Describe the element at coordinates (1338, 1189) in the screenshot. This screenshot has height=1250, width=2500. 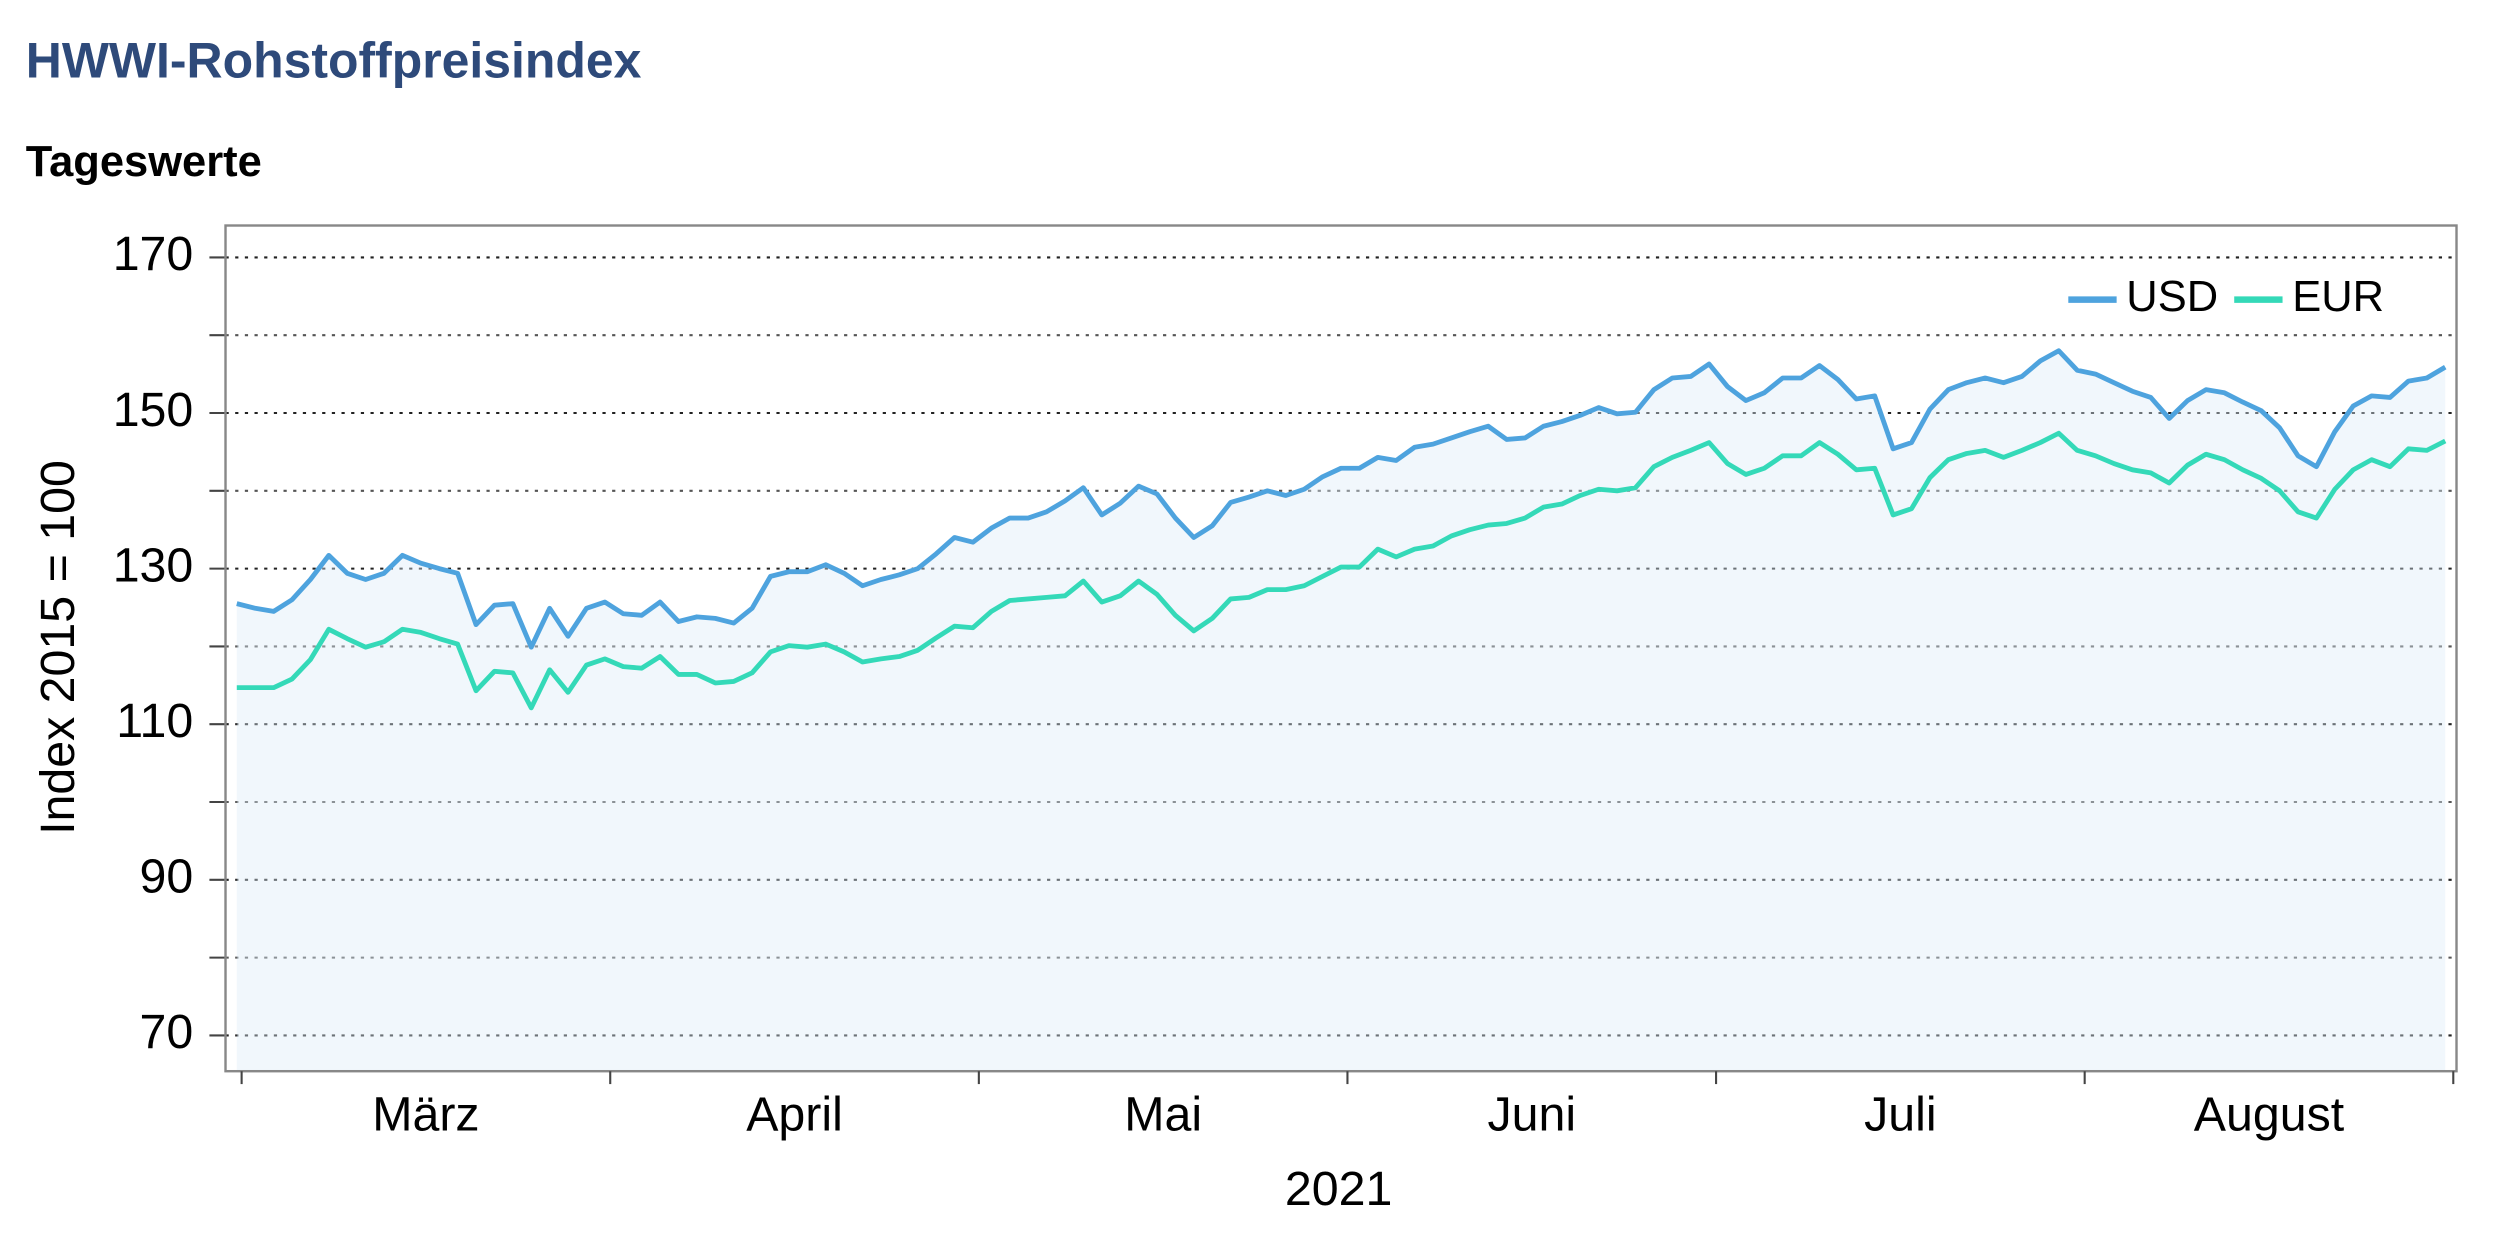
I see `x-axis-label: 2021` at that location.